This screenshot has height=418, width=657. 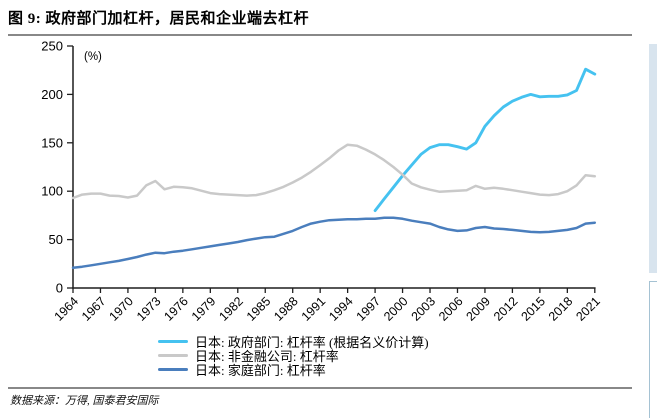 I want to click on y-tick-label: 100, so click(x=52, y=191).